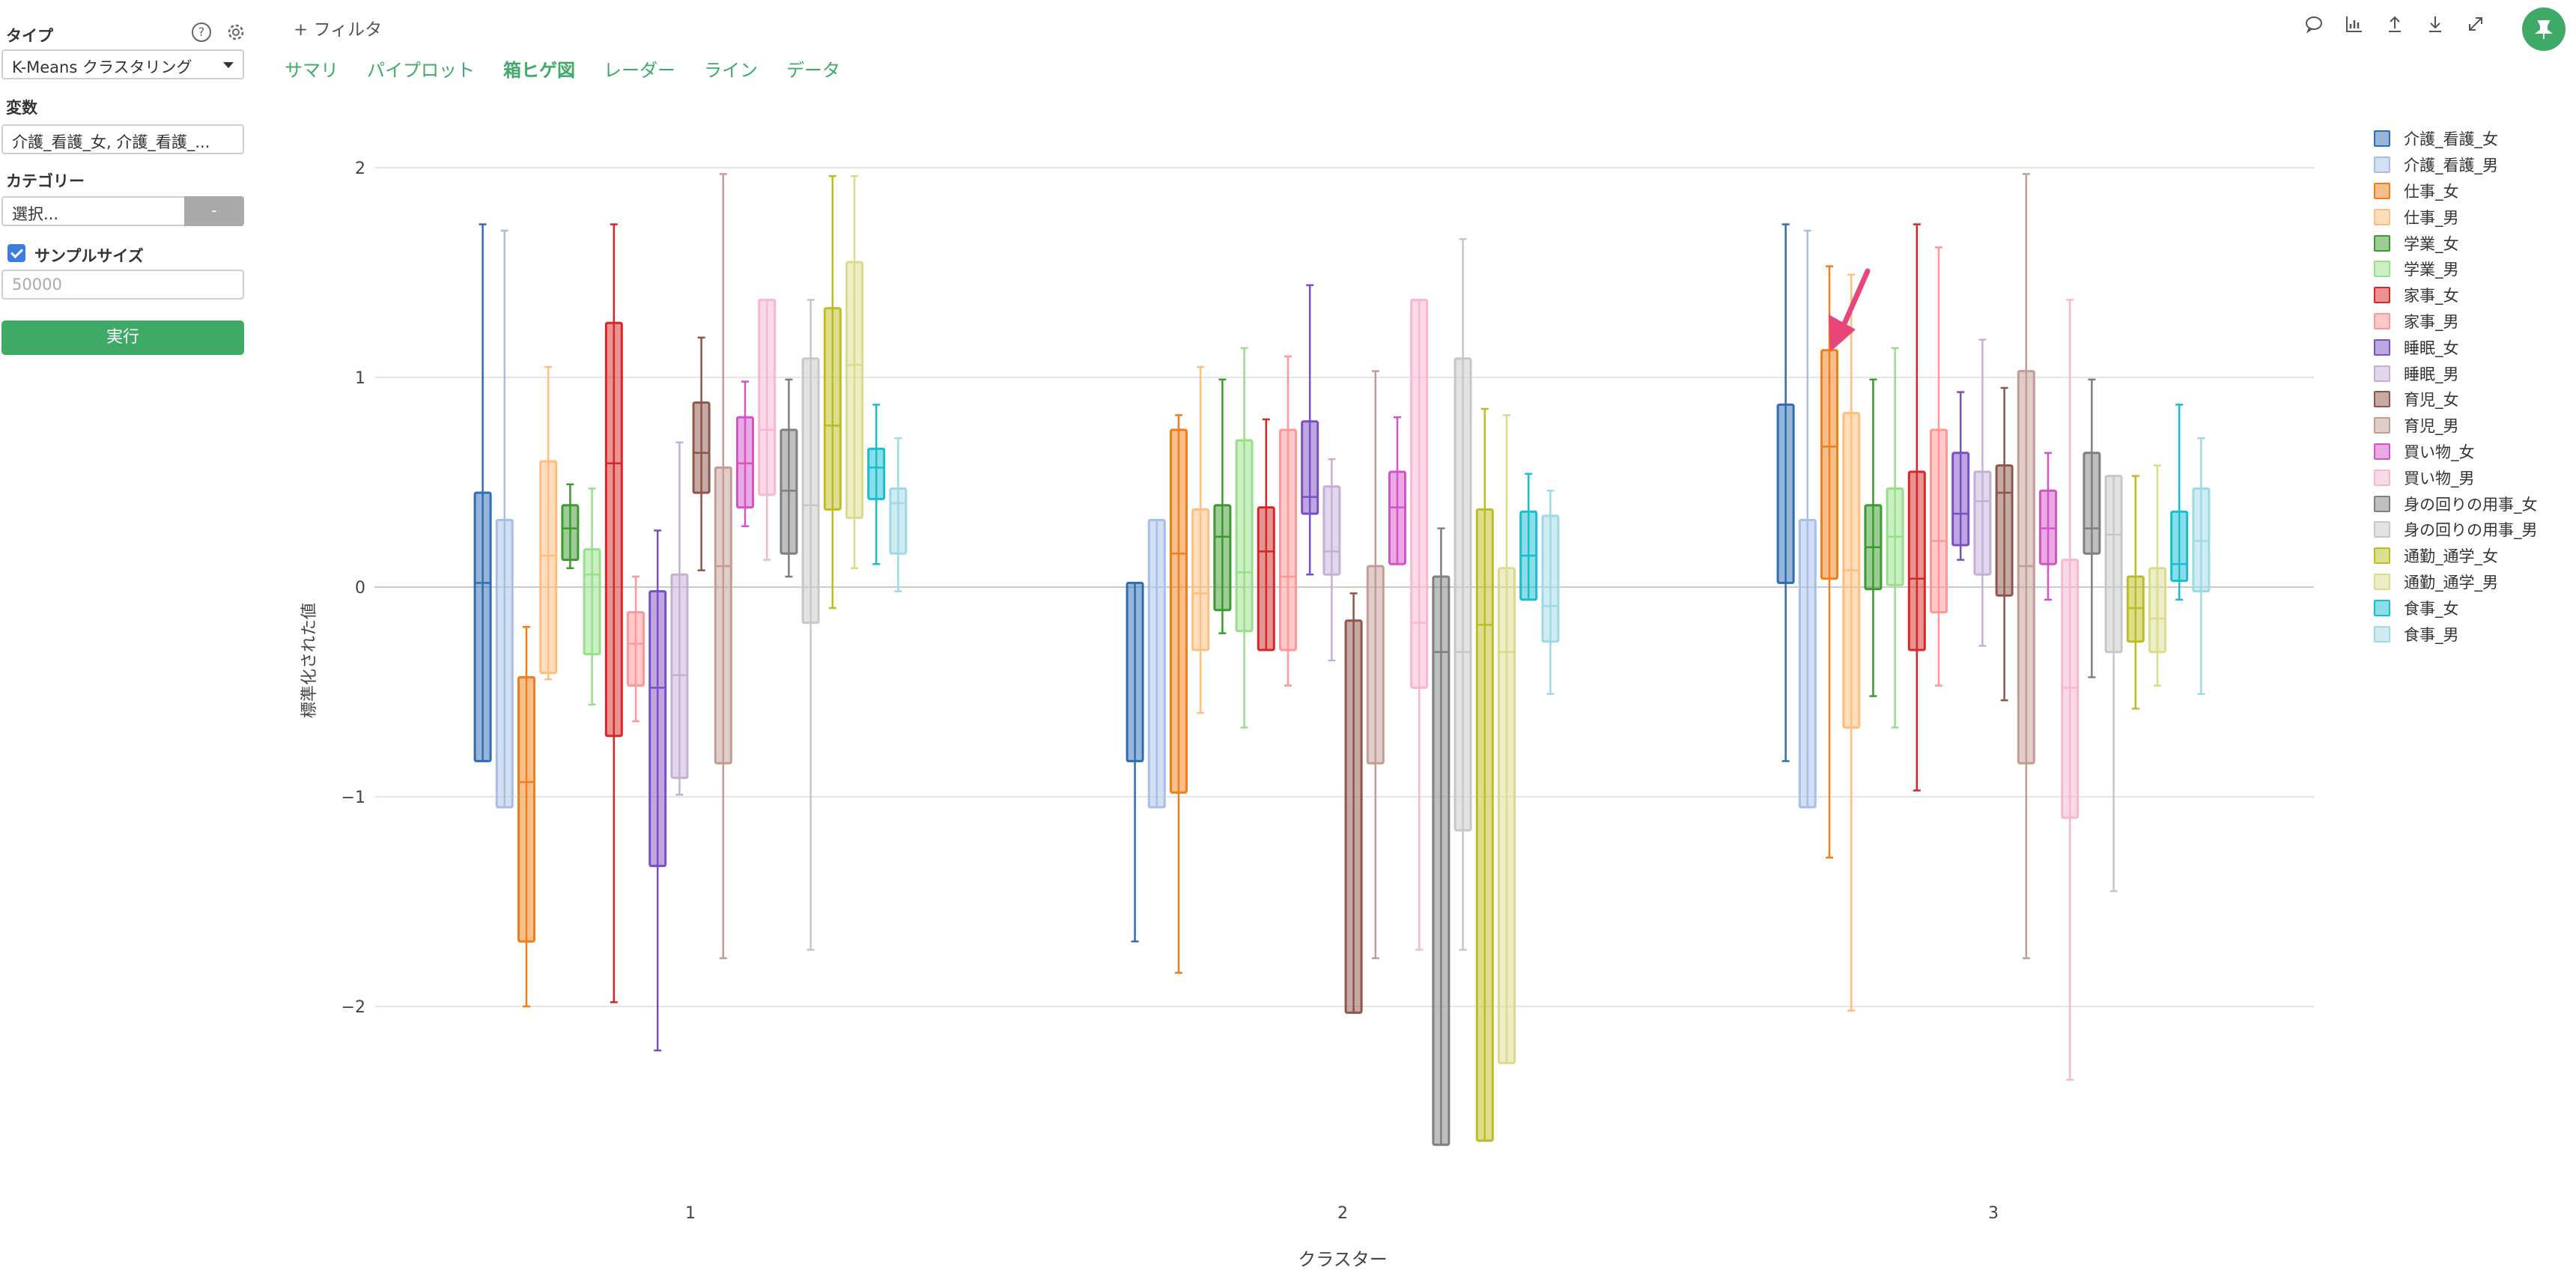 The height and width of the screenshot is (1285, 2576). I want to click on legend-item: 育児_女, so click(2456, 399).